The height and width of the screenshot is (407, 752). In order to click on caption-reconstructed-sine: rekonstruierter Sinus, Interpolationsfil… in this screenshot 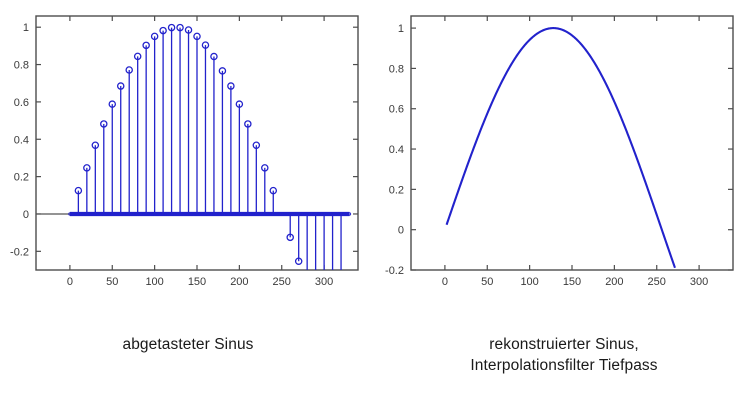, I will do `click(564, 355)`.